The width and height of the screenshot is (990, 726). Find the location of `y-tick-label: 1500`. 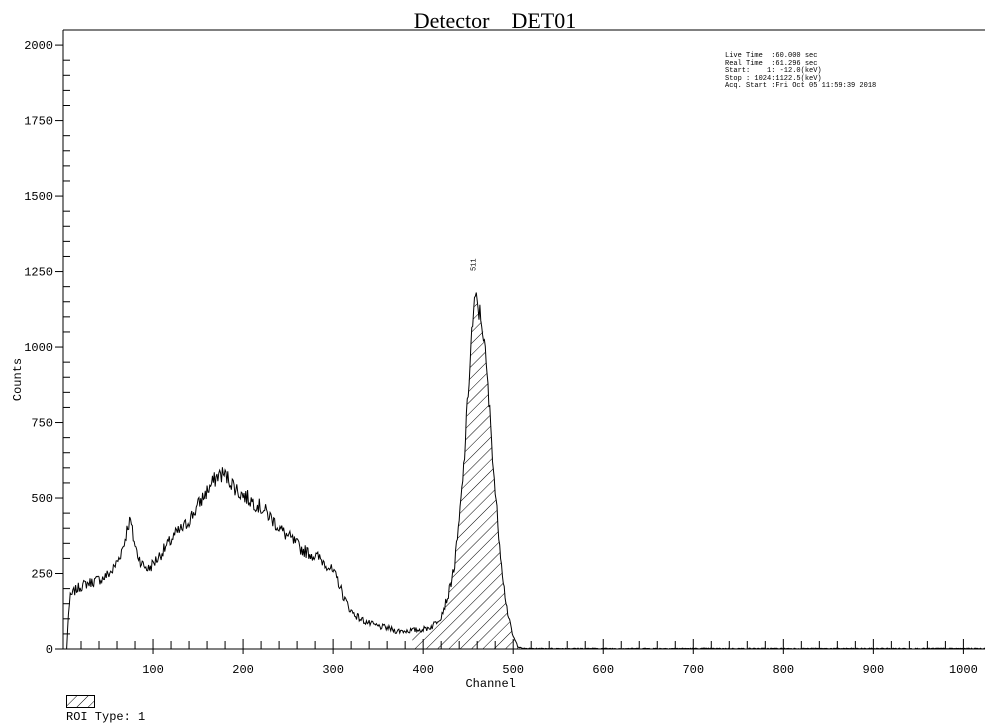

y-tick-label: 1500 is located at coordinates (38, 197).